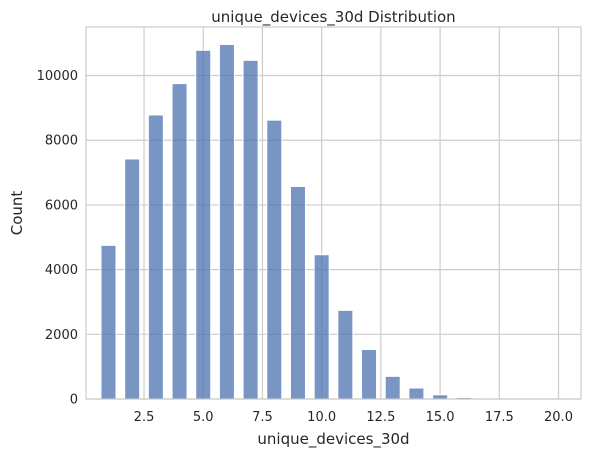  I want to click on y-tick-label: 4000, so click(61, 270).